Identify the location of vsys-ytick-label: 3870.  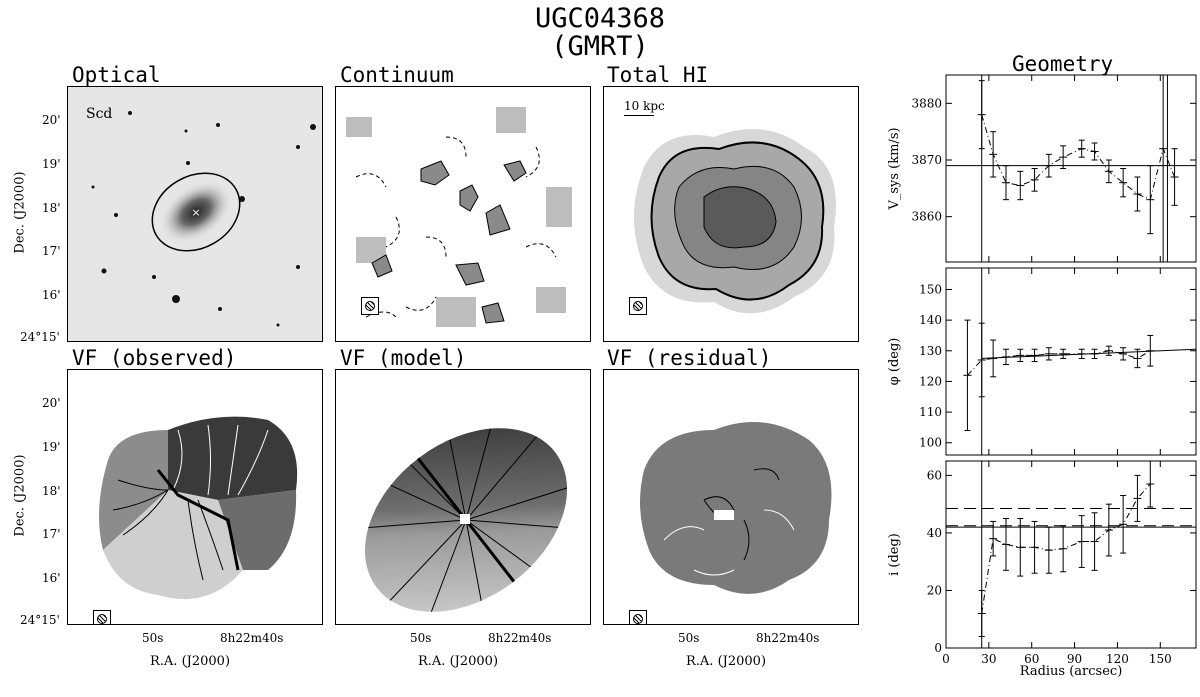
(926, 160).